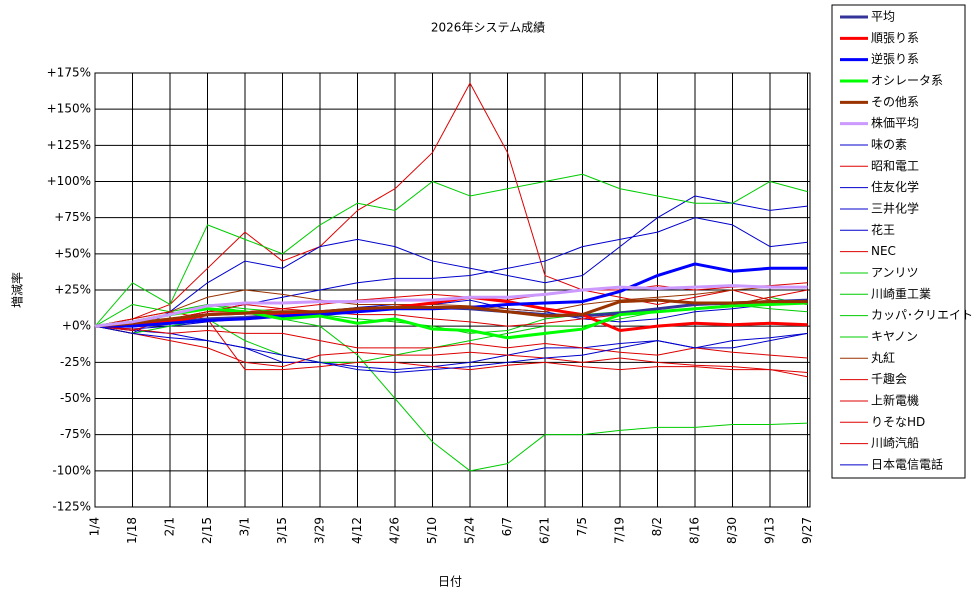 Image resolution: width=976 pixels, height=599 pixels. Describe the element at coordinates (907, 463) in the screenshot. I see `legend-label: 日本電信電話` at that location.